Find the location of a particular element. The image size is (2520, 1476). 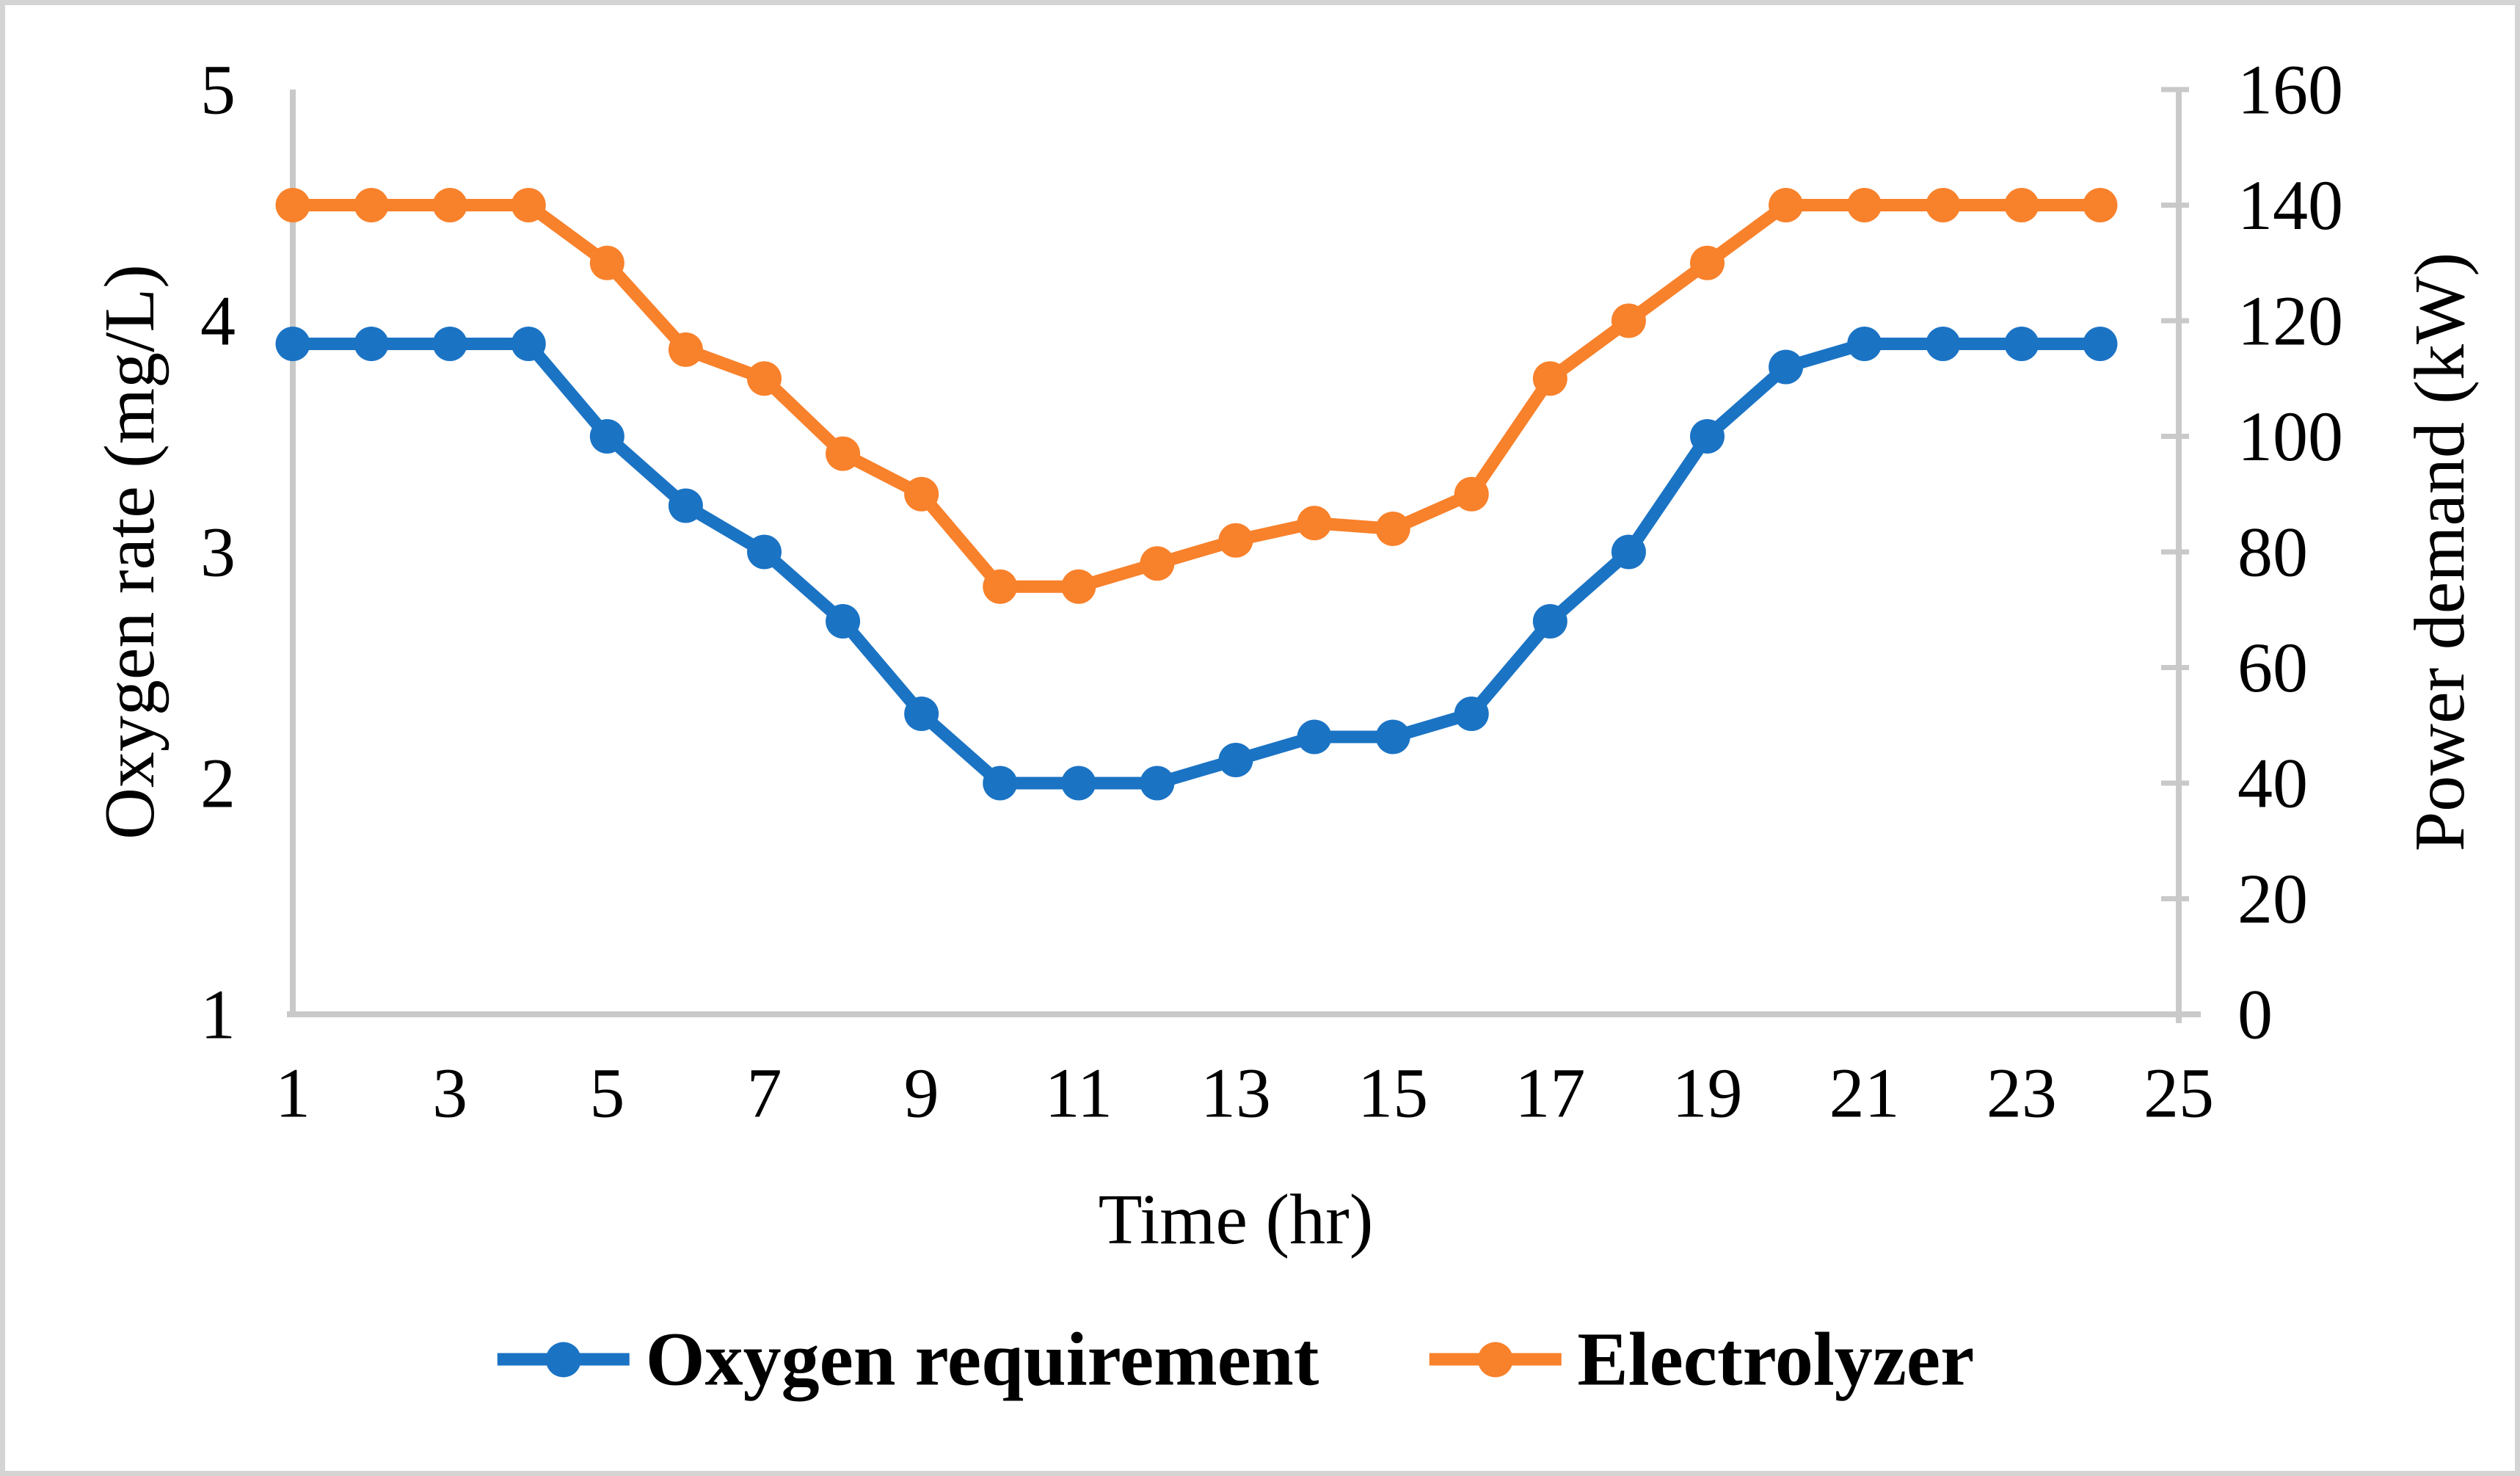

left-axis-title: Oxygen rate (mg/L) is located at coordinates (130, 552).